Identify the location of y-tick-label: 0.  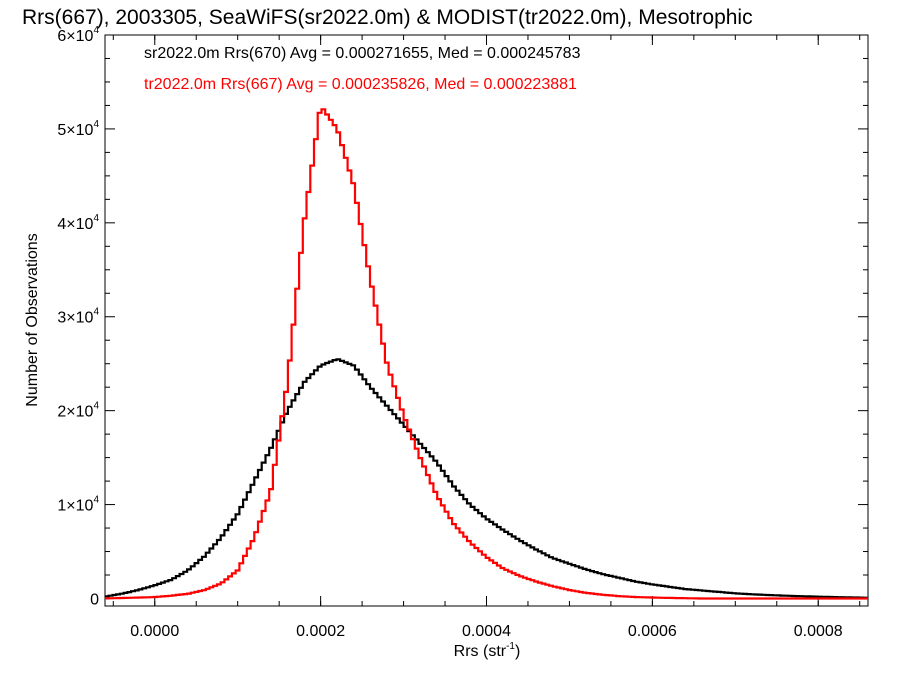
(94, 599).